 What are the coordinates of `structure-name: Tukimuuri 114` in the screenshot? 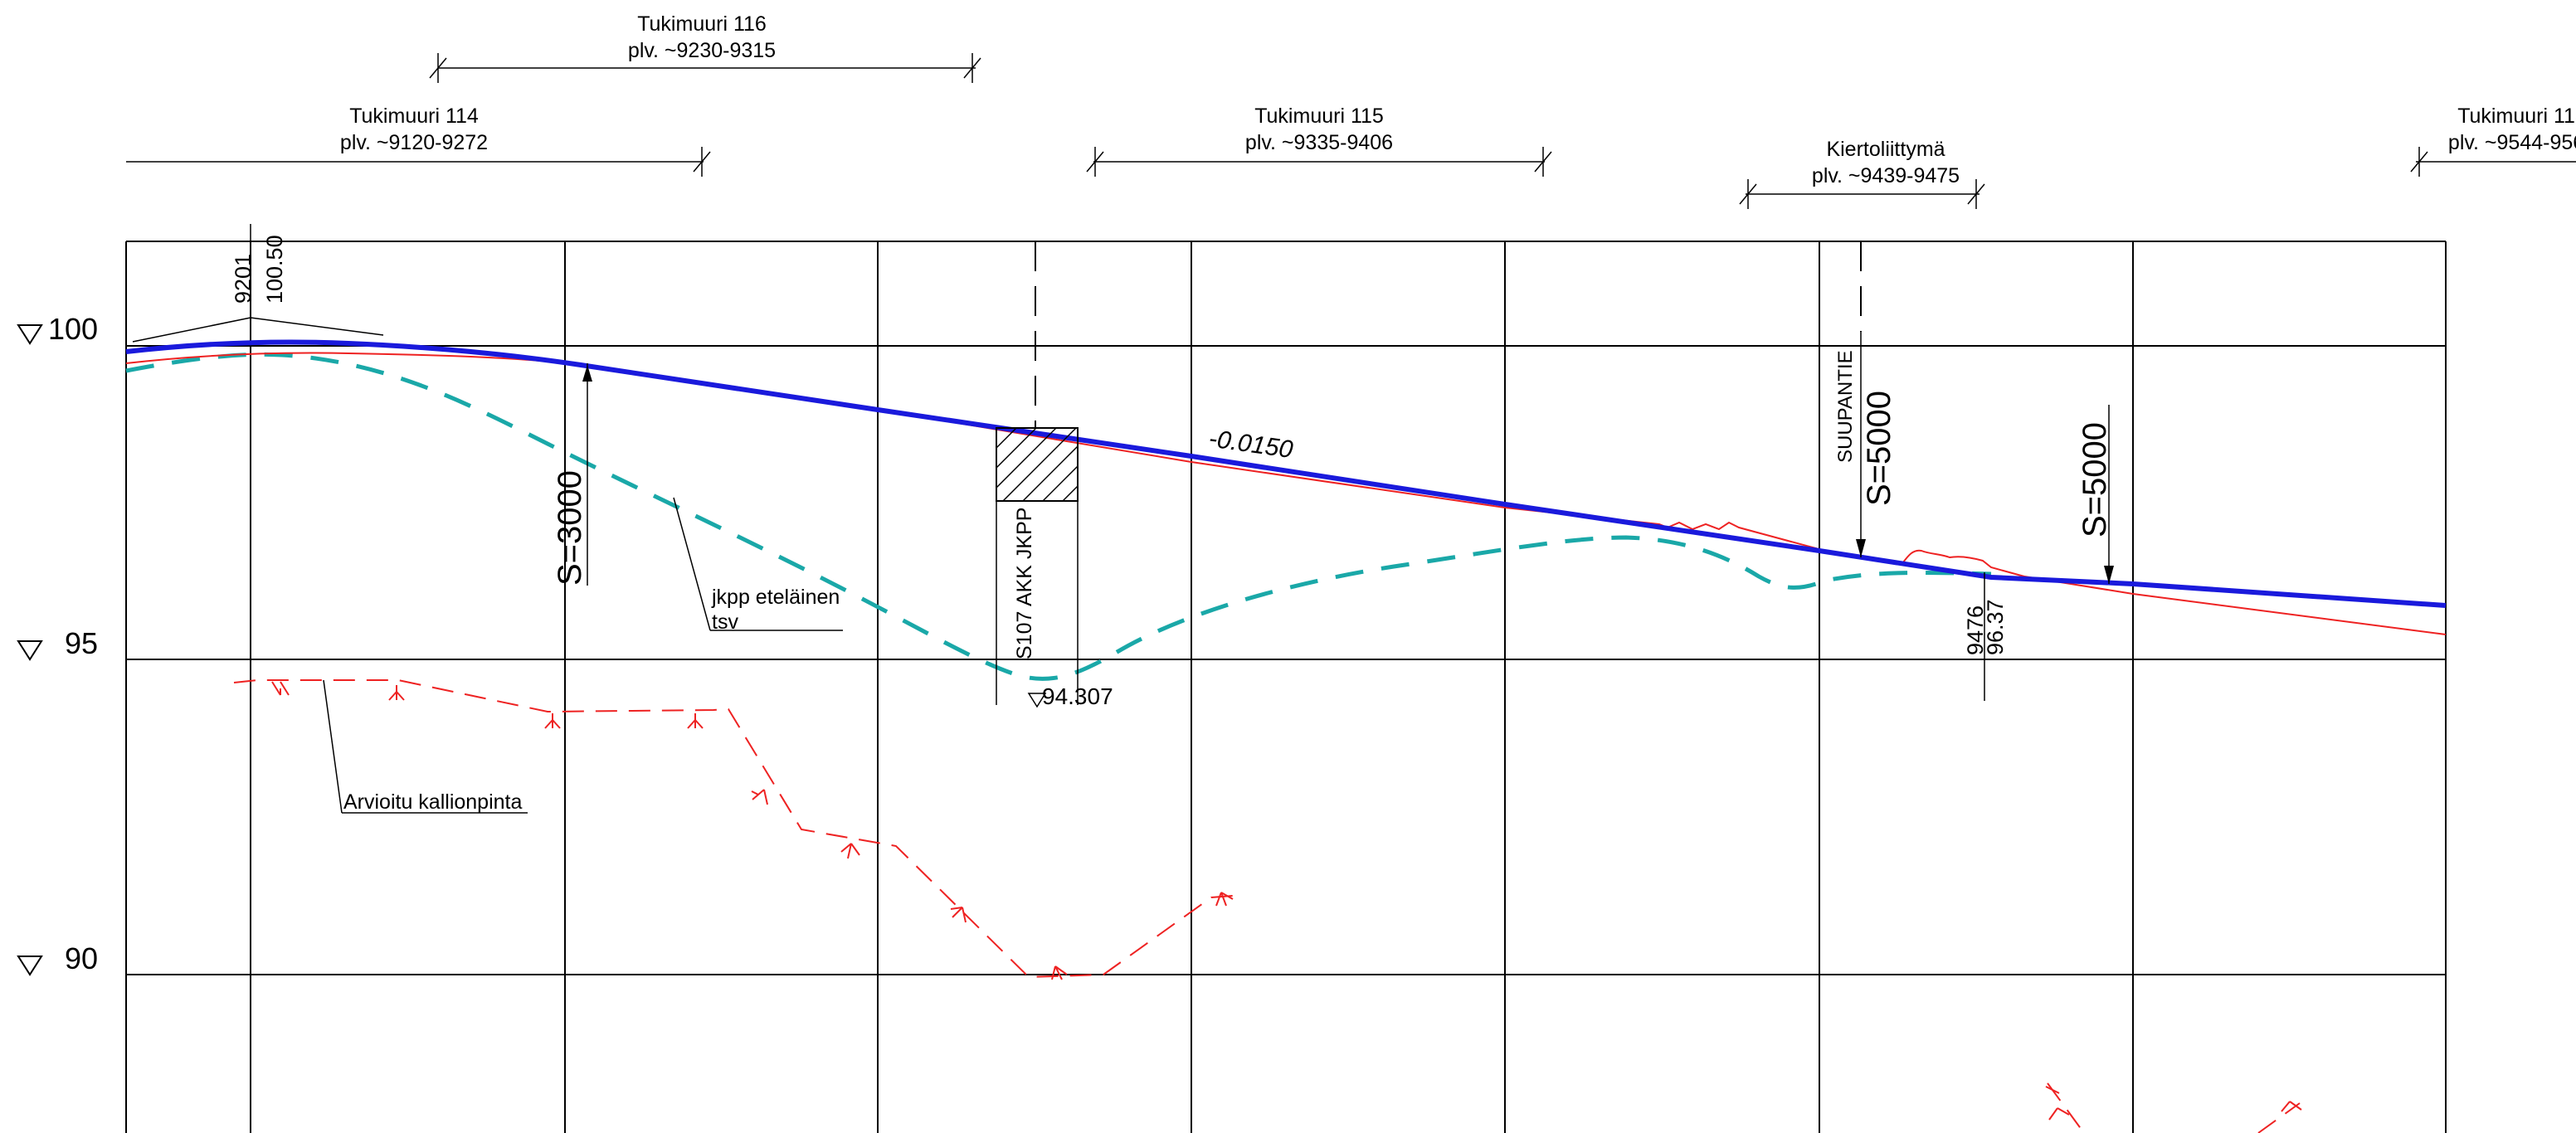 It's located at (414, 117).